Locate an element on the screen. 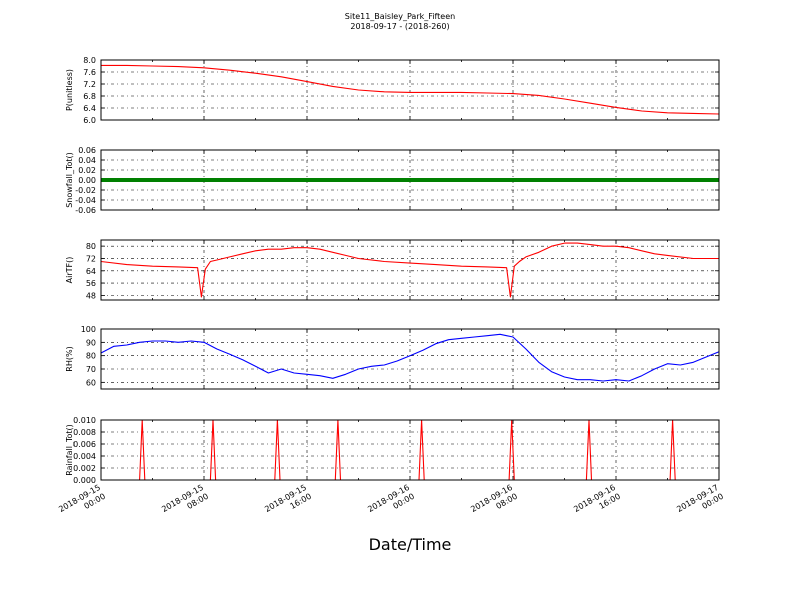 This screenshot has width=800, height=600. pressure-frame is located at coordinates (410, 90).